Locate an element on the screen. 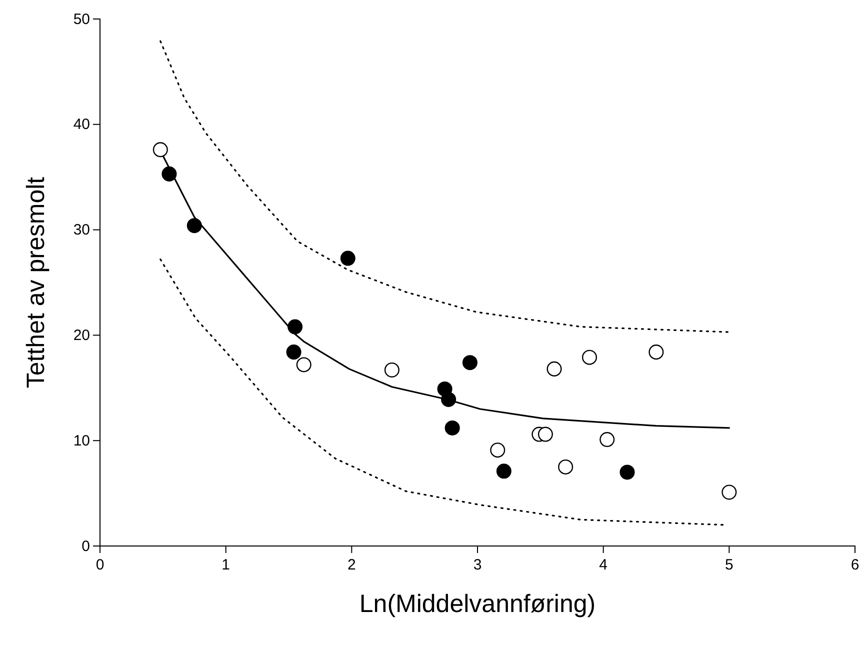 Image resolution: width=864 pixels, height=646 pixels. x-tick-label: 5 is located at coordinates (729, 565).